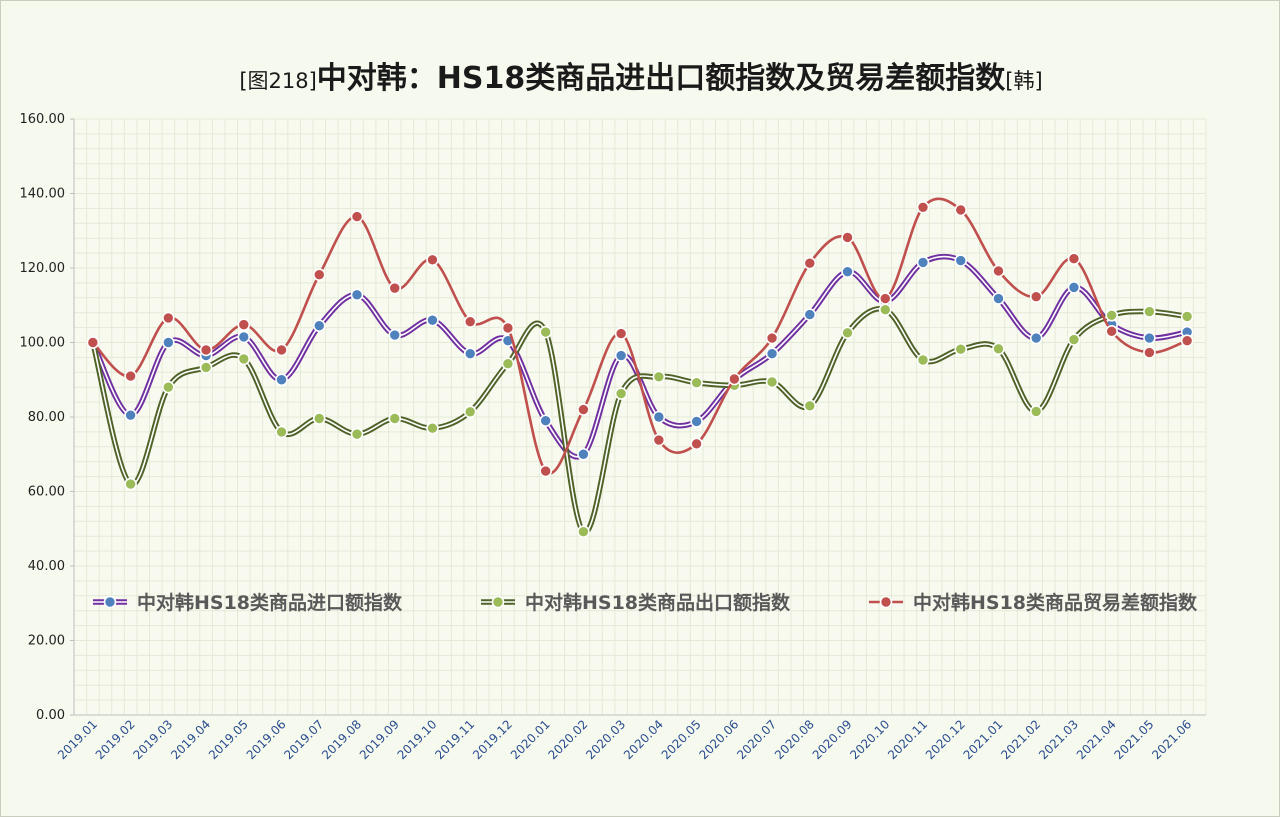 This screenshot has height=817, width=1280. What do you see at coordinates (454, 739) in the screenshot?
I see `x-tick-label: 2019.11` at bounding box center [454, 739].